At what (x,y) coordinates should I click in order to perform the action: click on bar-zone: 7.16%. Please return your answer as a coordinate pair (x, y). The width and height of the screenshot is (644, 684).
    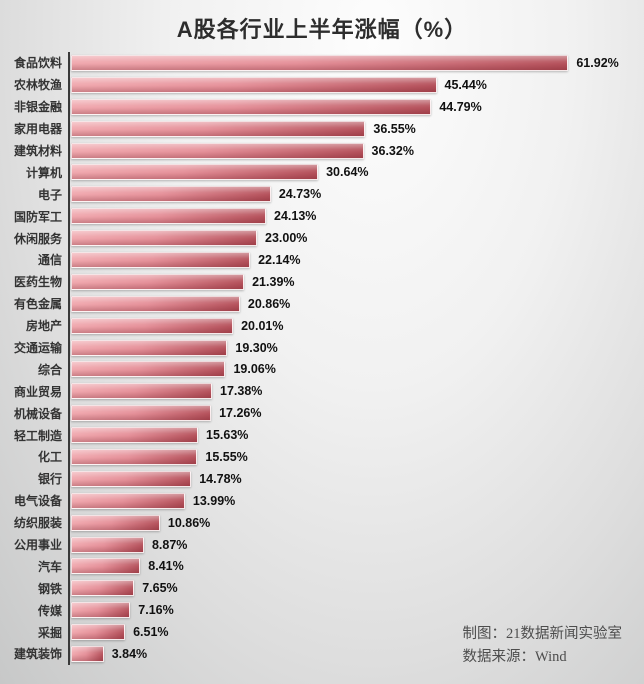
    Looking at the image, I should click on (353, 610).